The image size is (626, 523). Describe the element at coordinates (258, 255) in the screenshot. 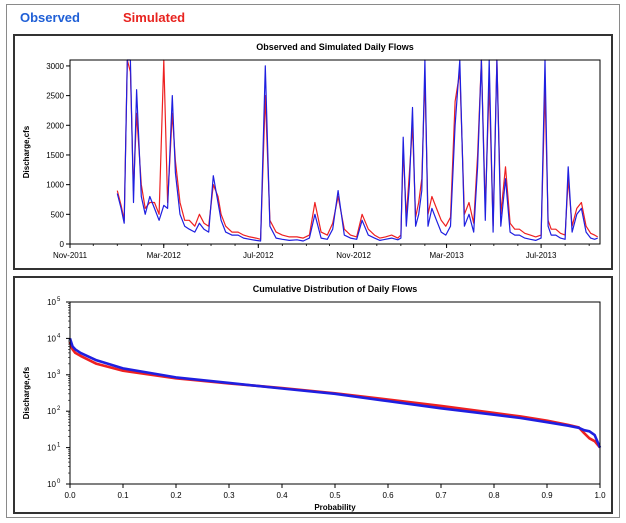

I see `x-tick-label-jul-2012: Jul-2012` at that location.